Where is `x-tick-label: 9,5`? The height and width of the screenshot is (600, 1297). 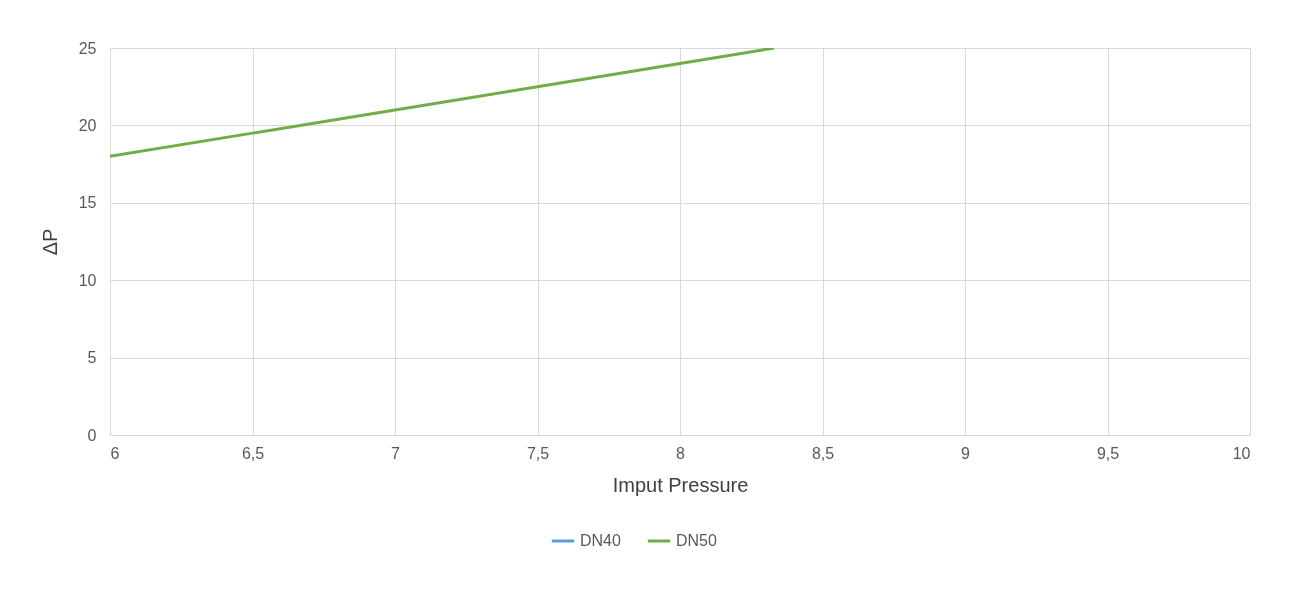
x-tick-label: 9,5 is located at coordinates (1108, 453).